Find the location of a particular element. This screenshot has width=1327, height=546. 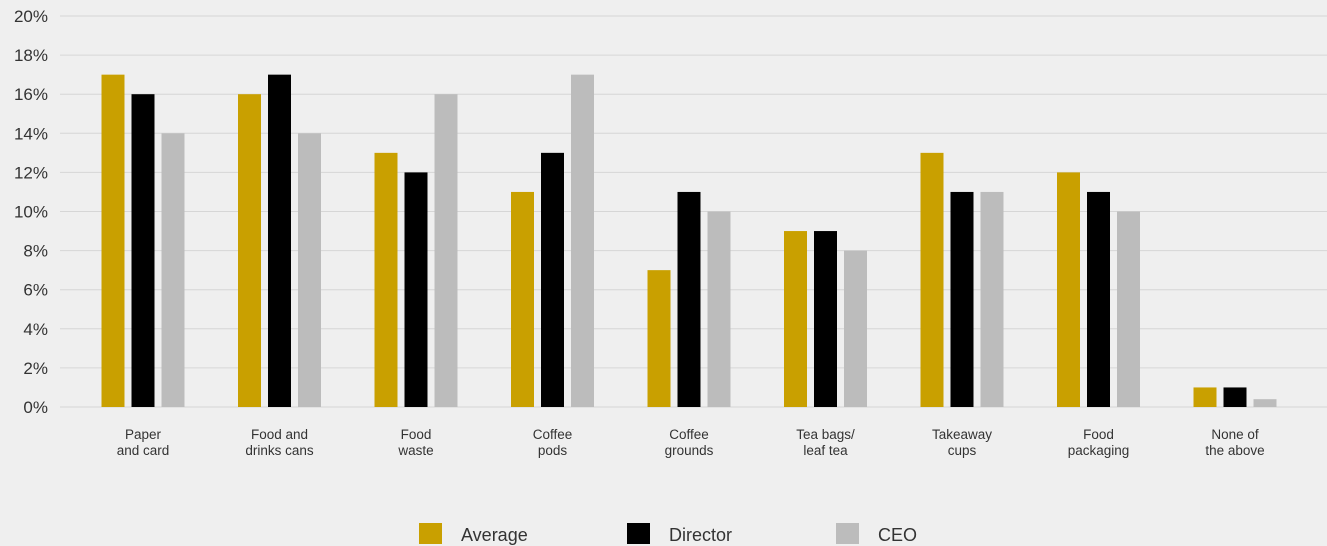

y-tick-label: 10% is located at coordinates (31, 212).